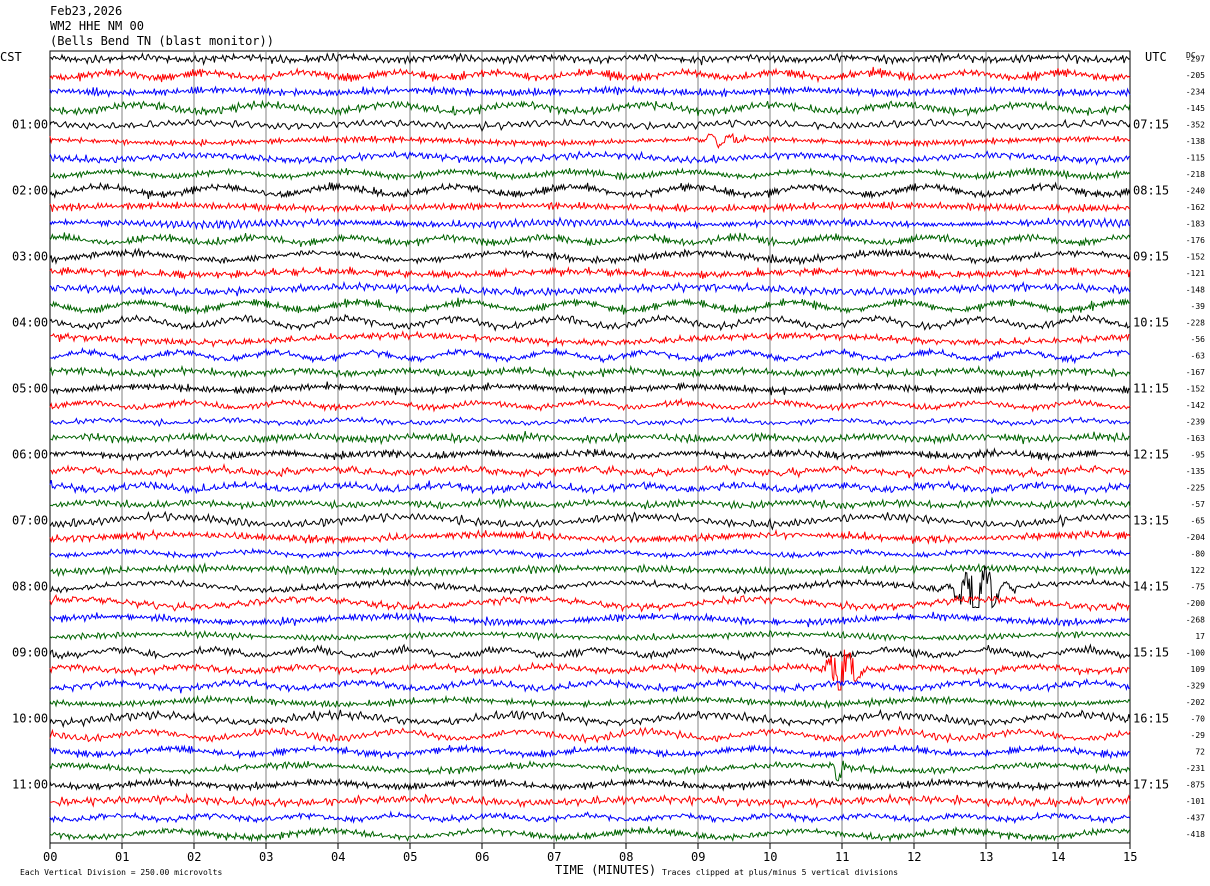  Describe the element at coordinates (605, 870) in the screenshot. I see `x-axis-label: TIME (MINUTES)` at that location.